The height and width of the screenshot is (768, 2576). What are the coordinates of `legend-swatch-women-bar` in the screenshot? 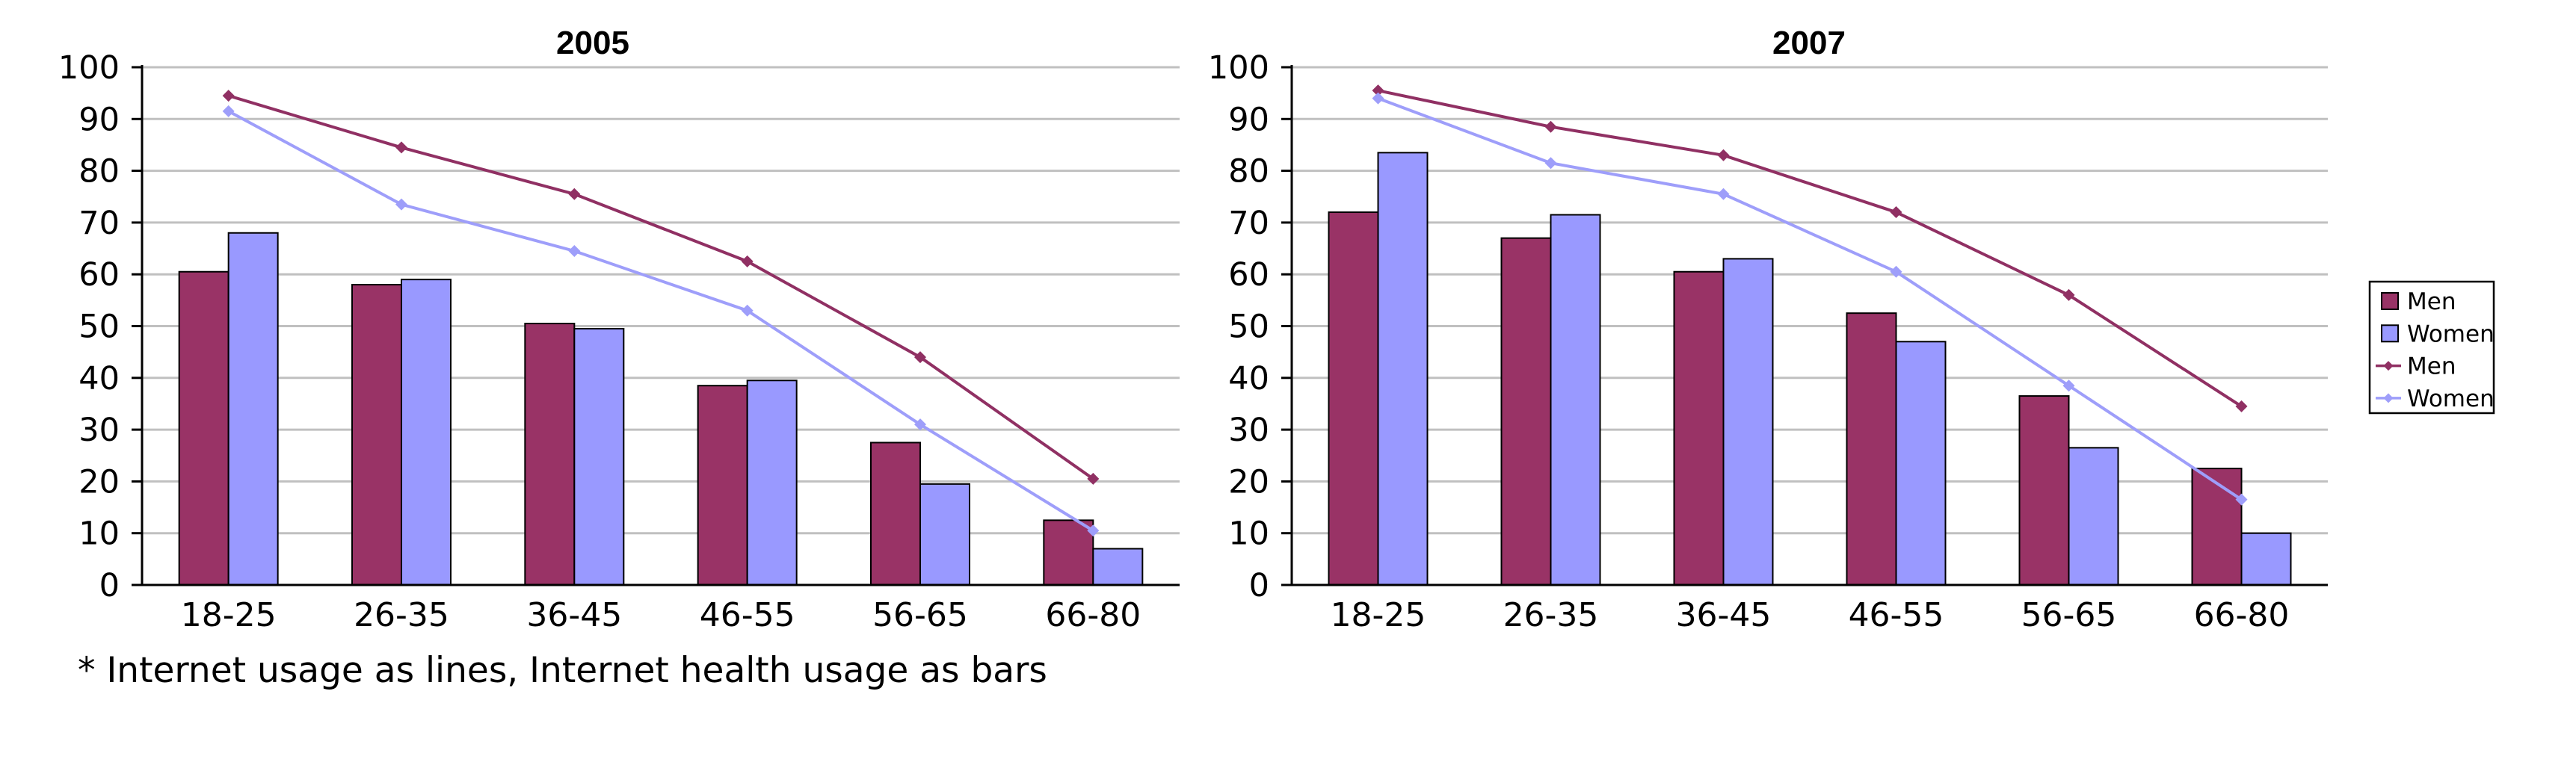 It's located at (2390, 334).